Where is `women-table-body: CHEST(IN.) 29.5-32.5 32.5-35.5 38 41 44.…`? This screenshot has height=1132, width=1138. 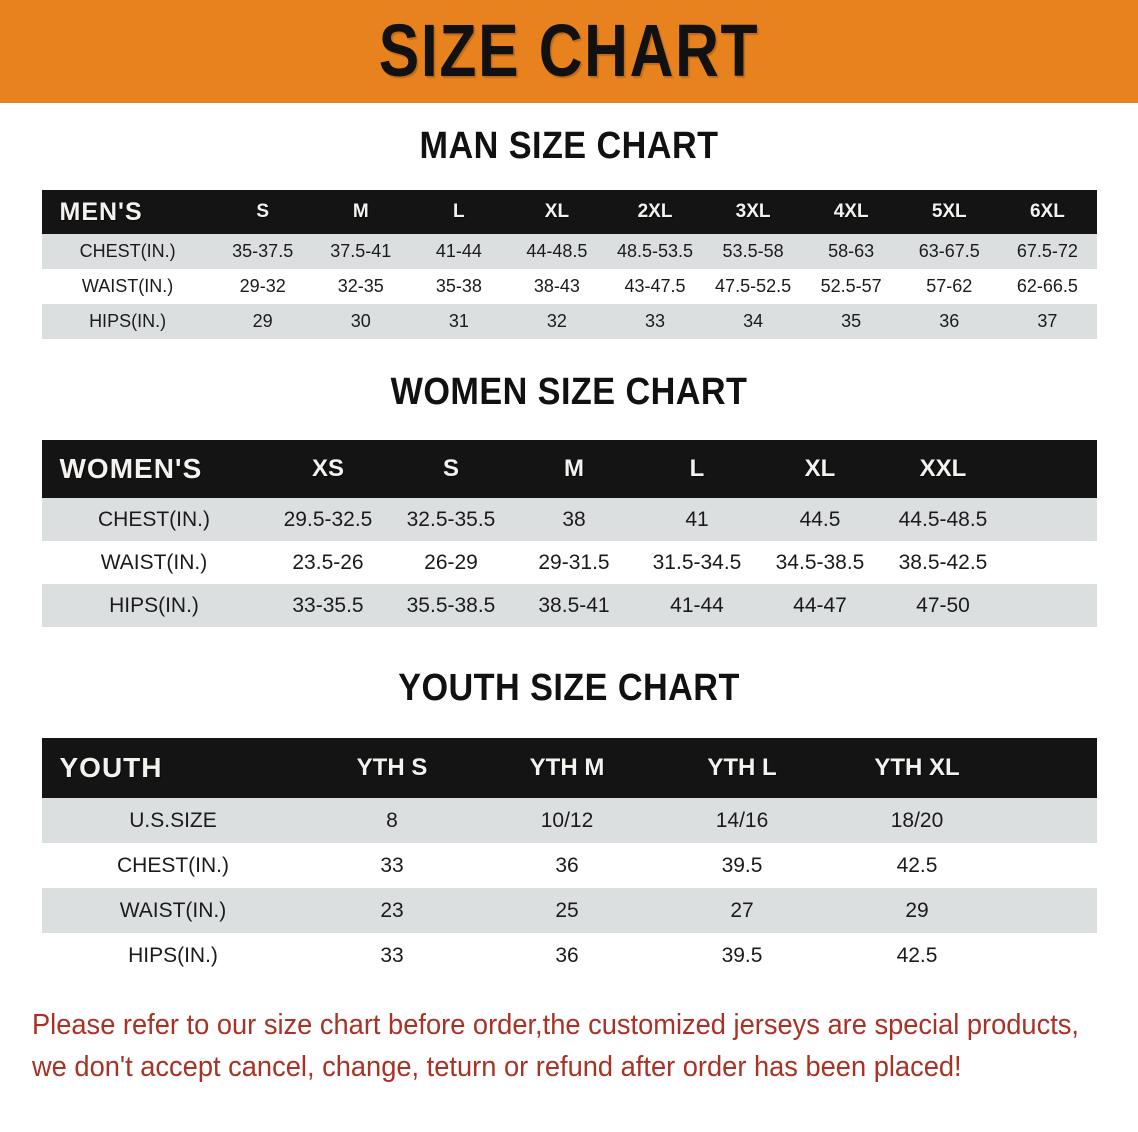
women-table-body: CHEST(IN.) 29.5-32.5 32.5-35.5 38 41 44.… is located at coordinates (569, 562).